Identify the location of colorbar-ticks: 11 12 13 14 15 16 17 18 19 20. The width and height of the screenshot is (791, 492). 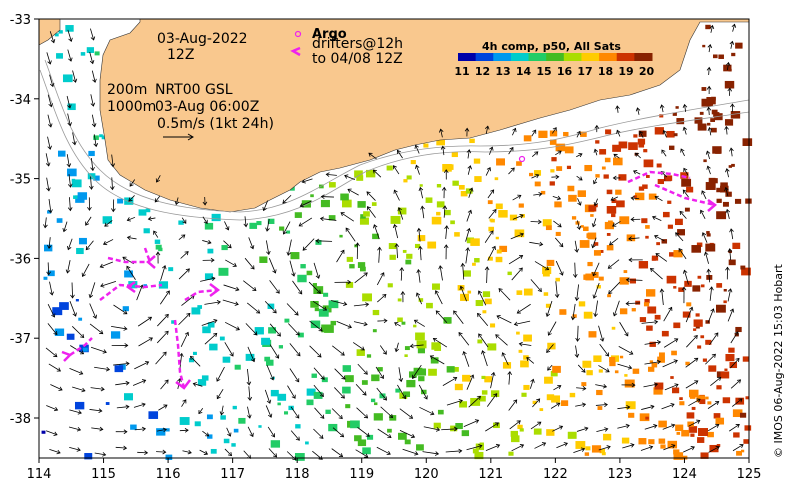
(554, 71).